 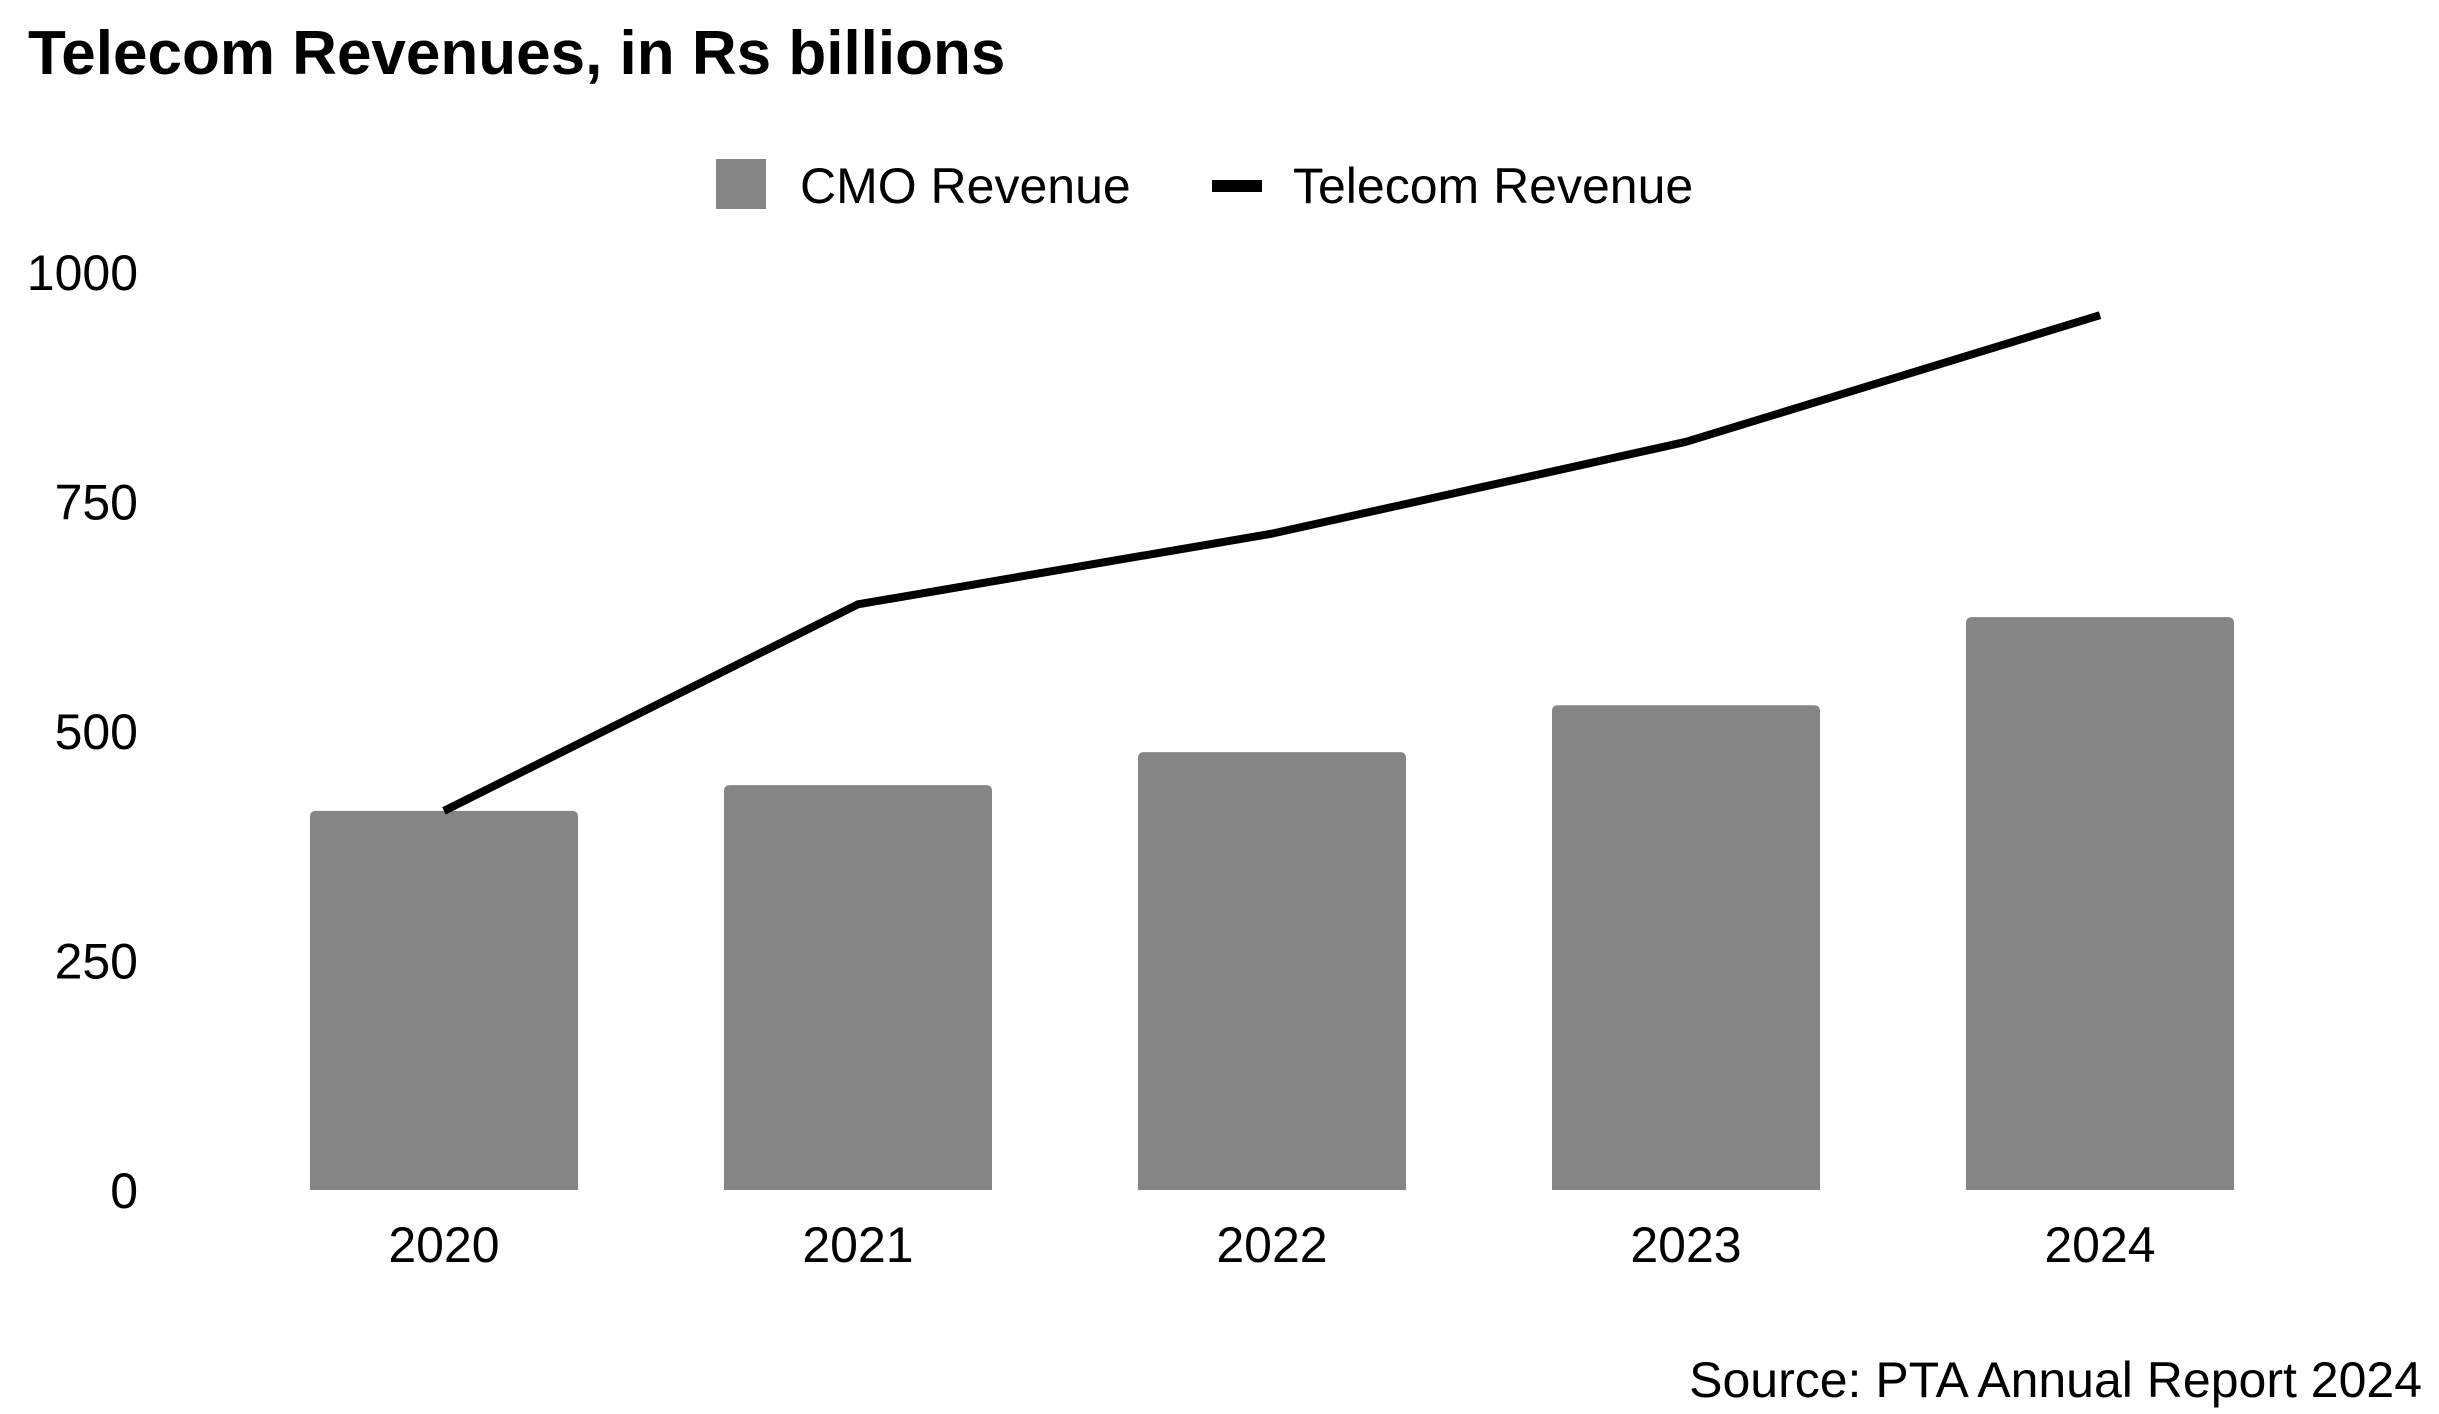 I want to click on bar-cmo-revenue-2023, so click(x=1686, y=947).